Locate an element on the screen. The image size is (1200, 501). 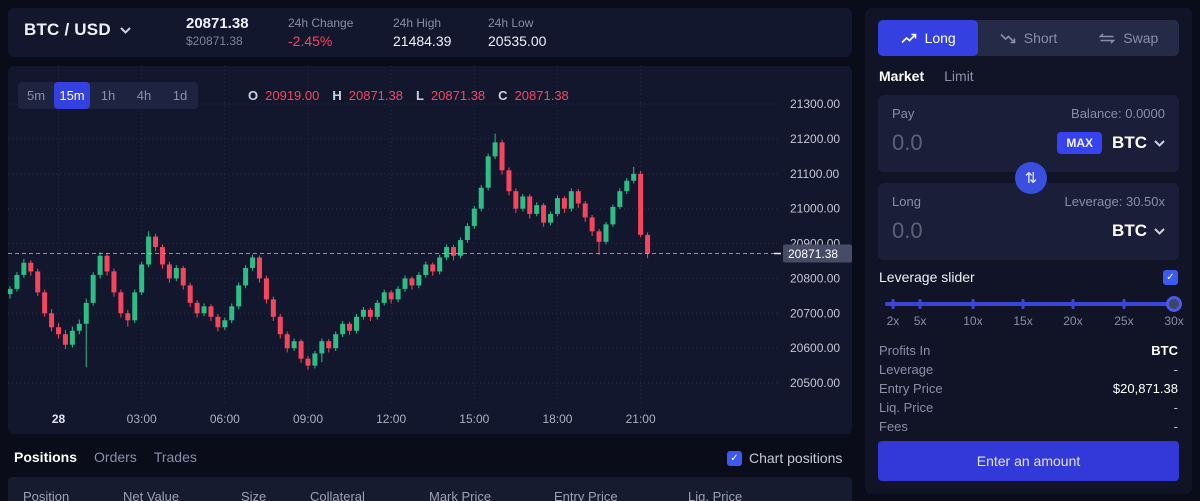
trend-up-icon is located at coordinates (908, 38).